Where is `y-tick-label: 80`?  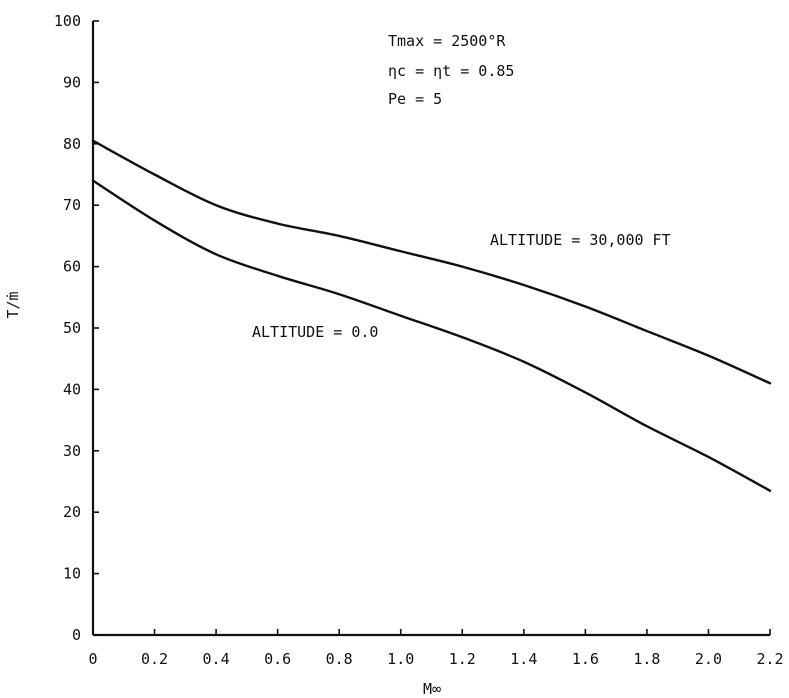 y-tick-label: 80 is located at coordinates (72, 144).